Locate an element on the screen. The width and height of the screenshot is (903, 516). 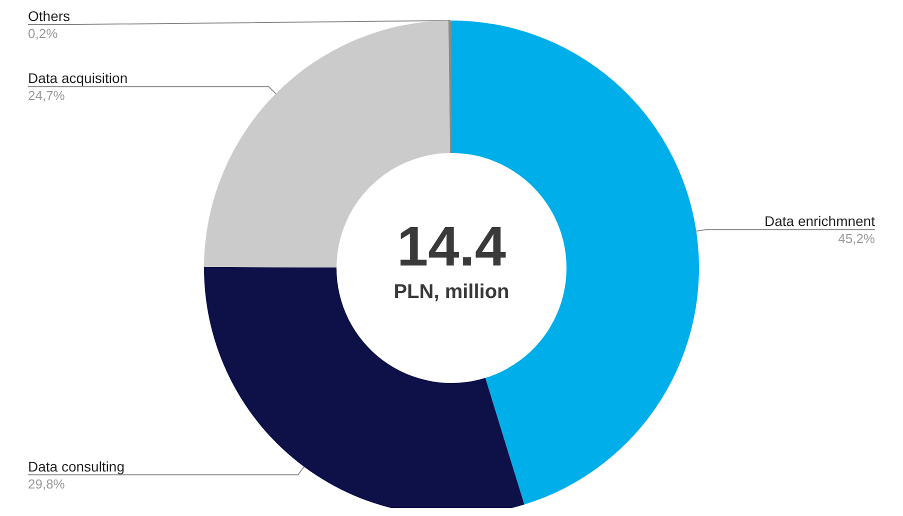
slice-label: Data consulting is located at coordinates (76, 466).